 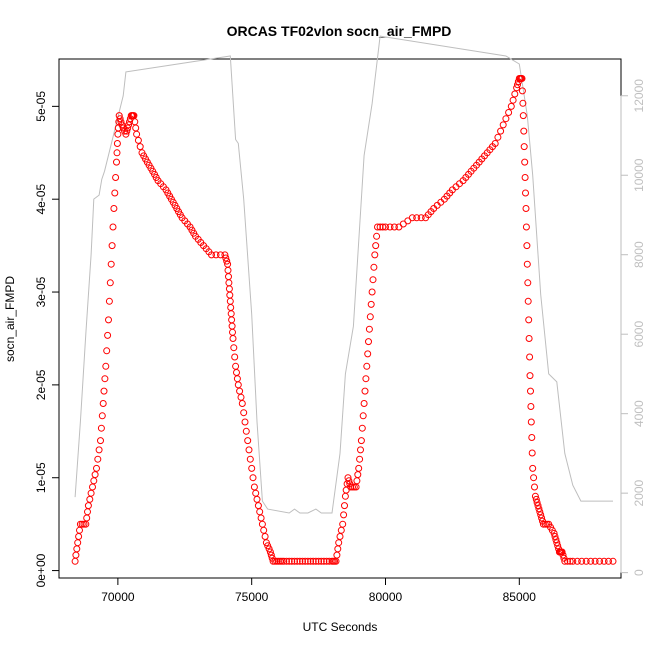 What do you see at coordinates (639, 413) in the screenshot?
I see `y2-tick-label: 4000` at bounding box center [639, 413].